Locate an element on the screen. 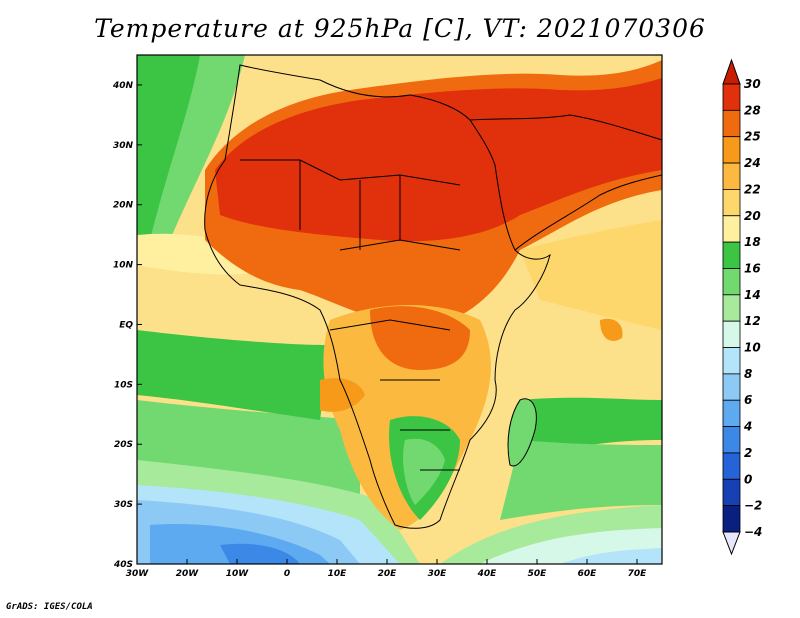 The width and height of the screenshot is (800, 618). colorbar-label: −4 is located at coordinates (753, 532).